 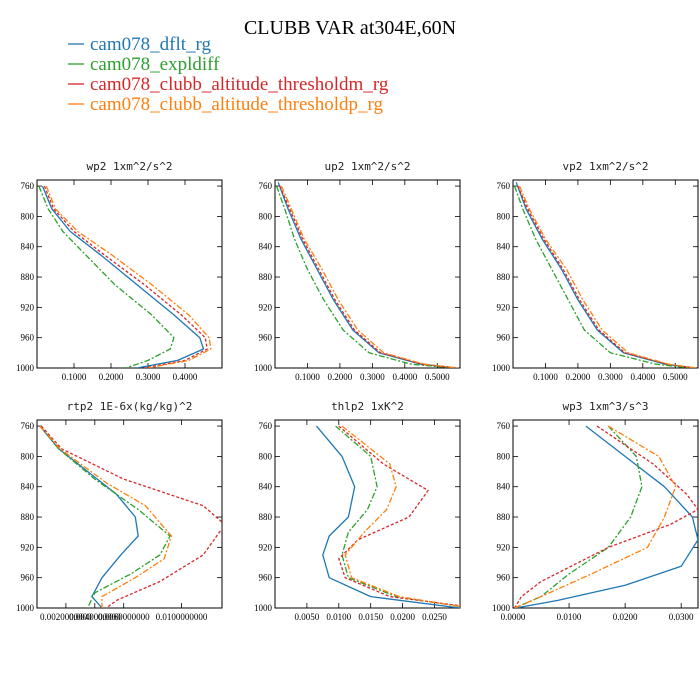 What do you see at coordinates (681, 617) in the screenshot?
I see `x-tick-label: 0.0300` at bounding box center [681, 617].